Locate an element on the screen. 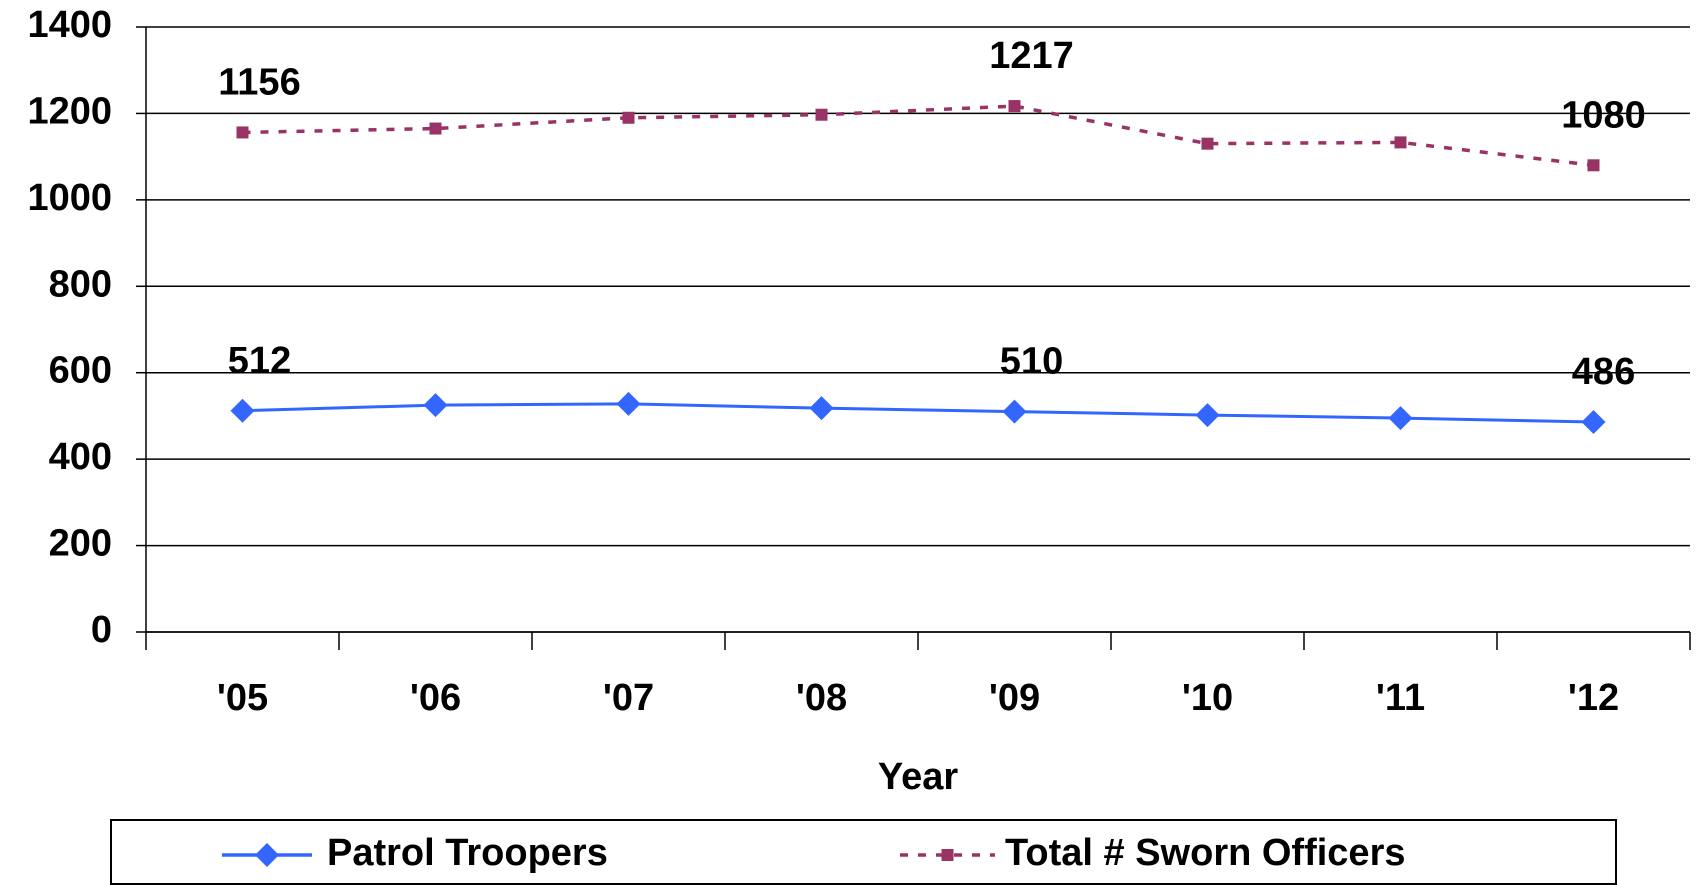 The image size is (1696, 885). y-tick-label: 0 is located at coordinates (101, 630).